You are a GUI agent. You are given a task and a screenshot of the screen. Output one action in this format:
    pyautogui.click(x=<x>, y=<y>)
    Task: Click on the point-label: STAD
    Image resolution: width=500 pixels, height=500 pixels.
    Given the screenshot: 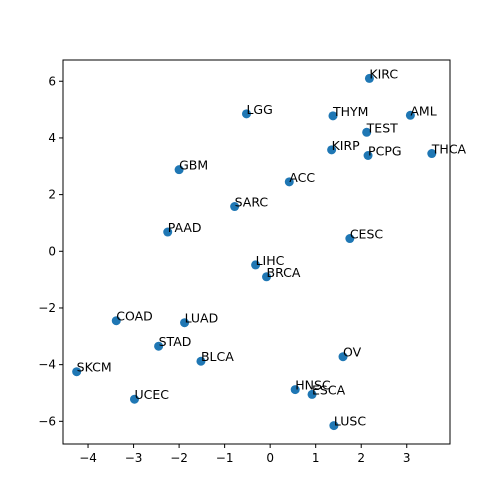 What is the action you would take?
    pyautogui.click(x=175, y=341)
    